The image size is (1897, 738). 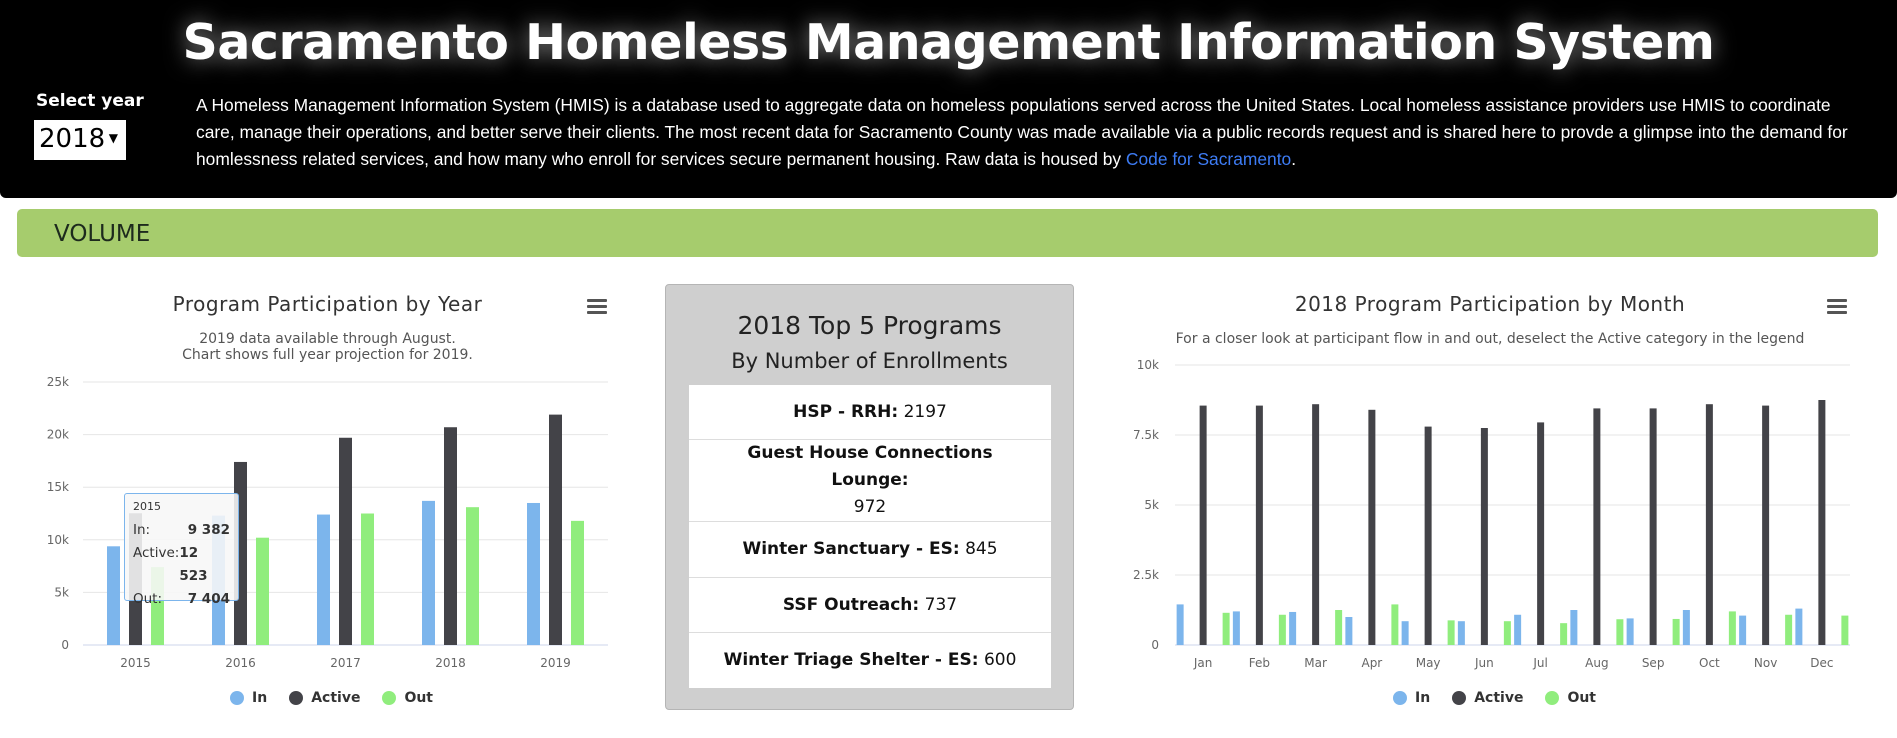 What do you see at coordinates (61, 592) in the screenshot?
I see `y-tick-label: 5k` at bounding box center [61, 592].